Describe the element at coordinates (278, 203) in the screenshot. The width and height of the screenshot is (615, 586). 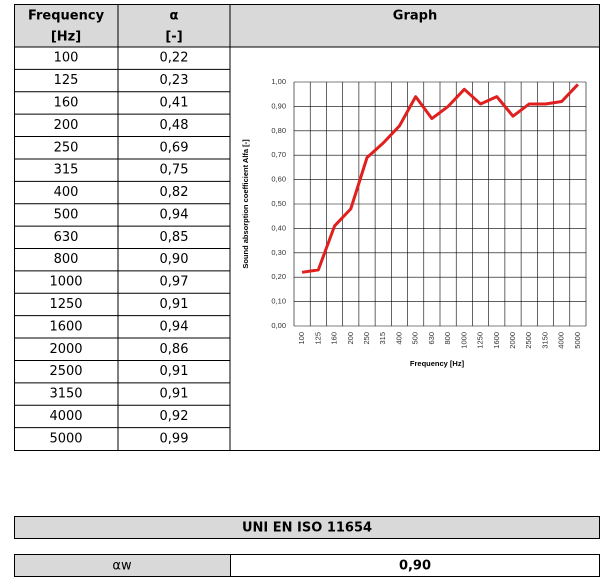
I see `y-tick-label: 0,50` at that location.